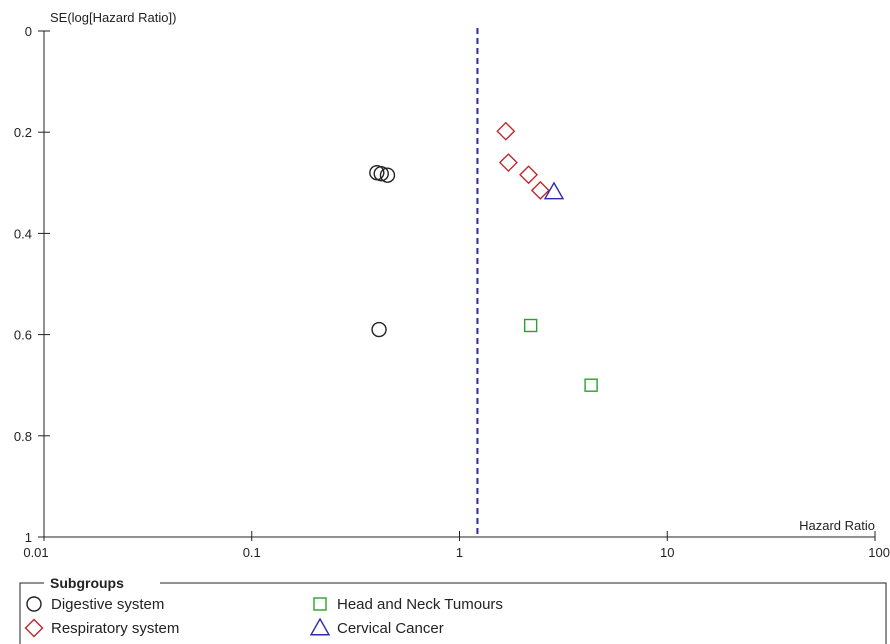 The image size is (890, 644). I want to click on x-tick-label: 0.1, so click(252, 552).